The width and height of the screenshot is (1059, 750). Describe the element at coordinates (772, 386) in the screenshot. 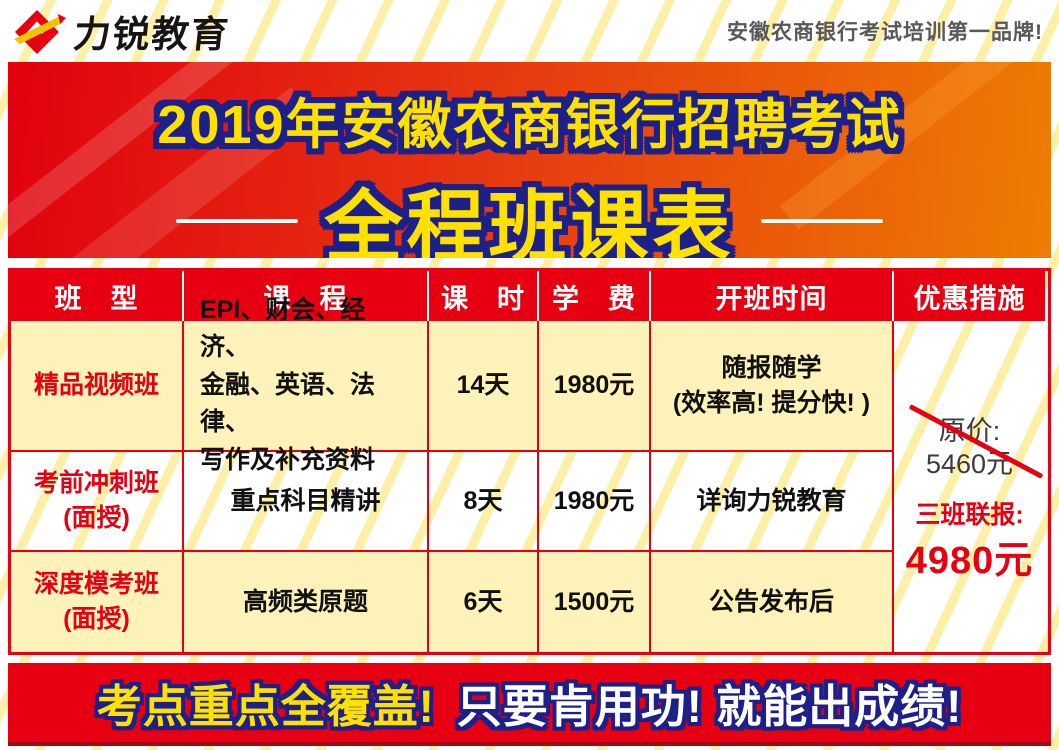

I see `table-cell-schedule: 随报随学 (效率高! 提分快! )` at that location.